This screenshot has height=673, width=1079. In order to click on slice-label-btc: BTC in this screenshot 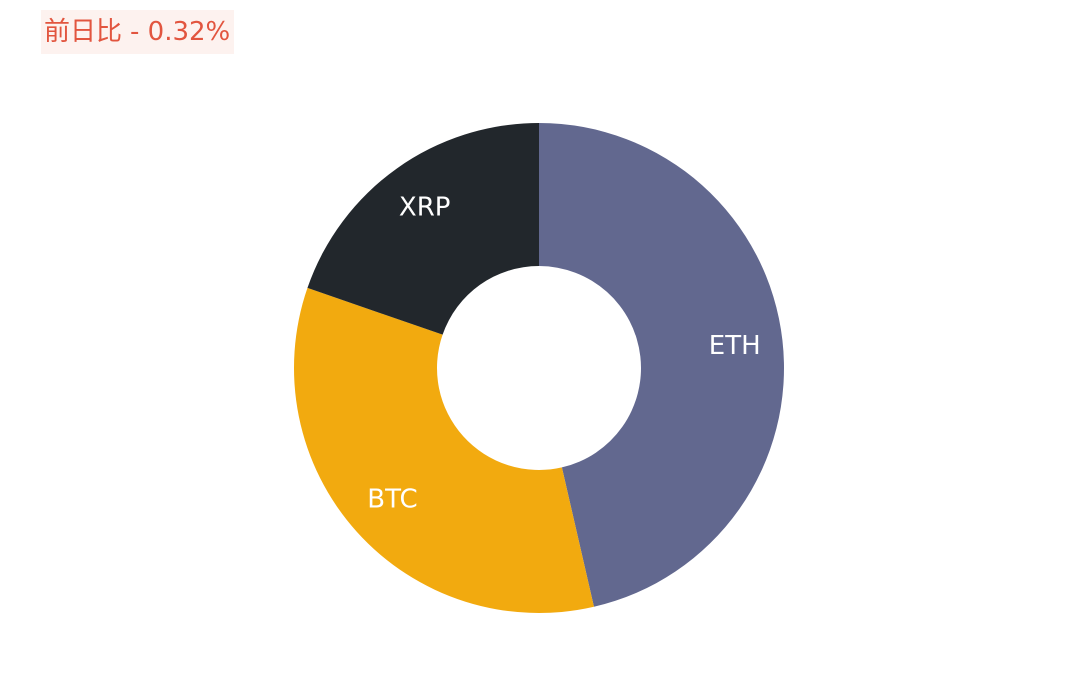, I will do `click(392, 500)`.